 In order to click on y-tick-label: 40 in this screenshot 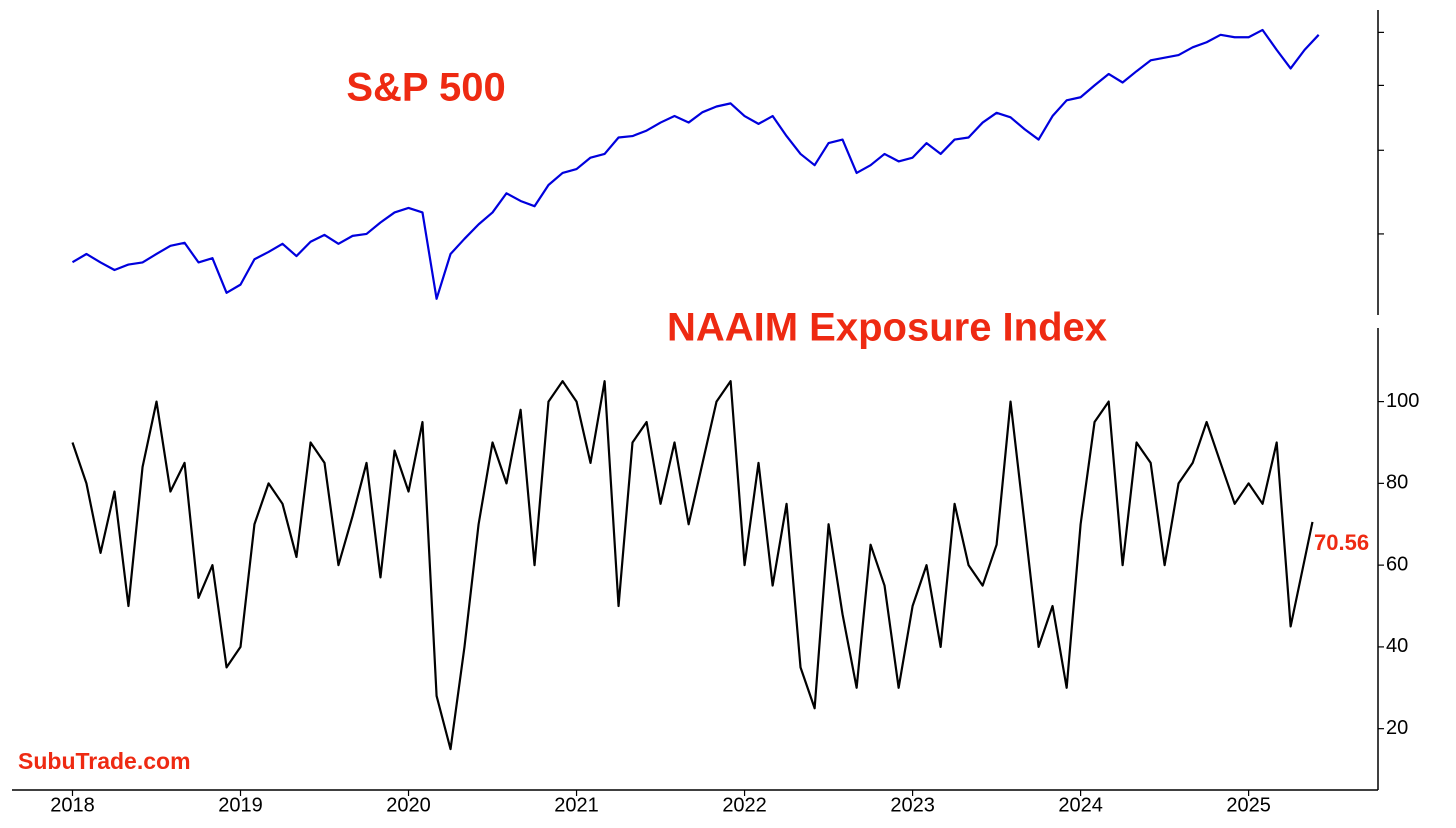, I will do `click(1397, 646)`.